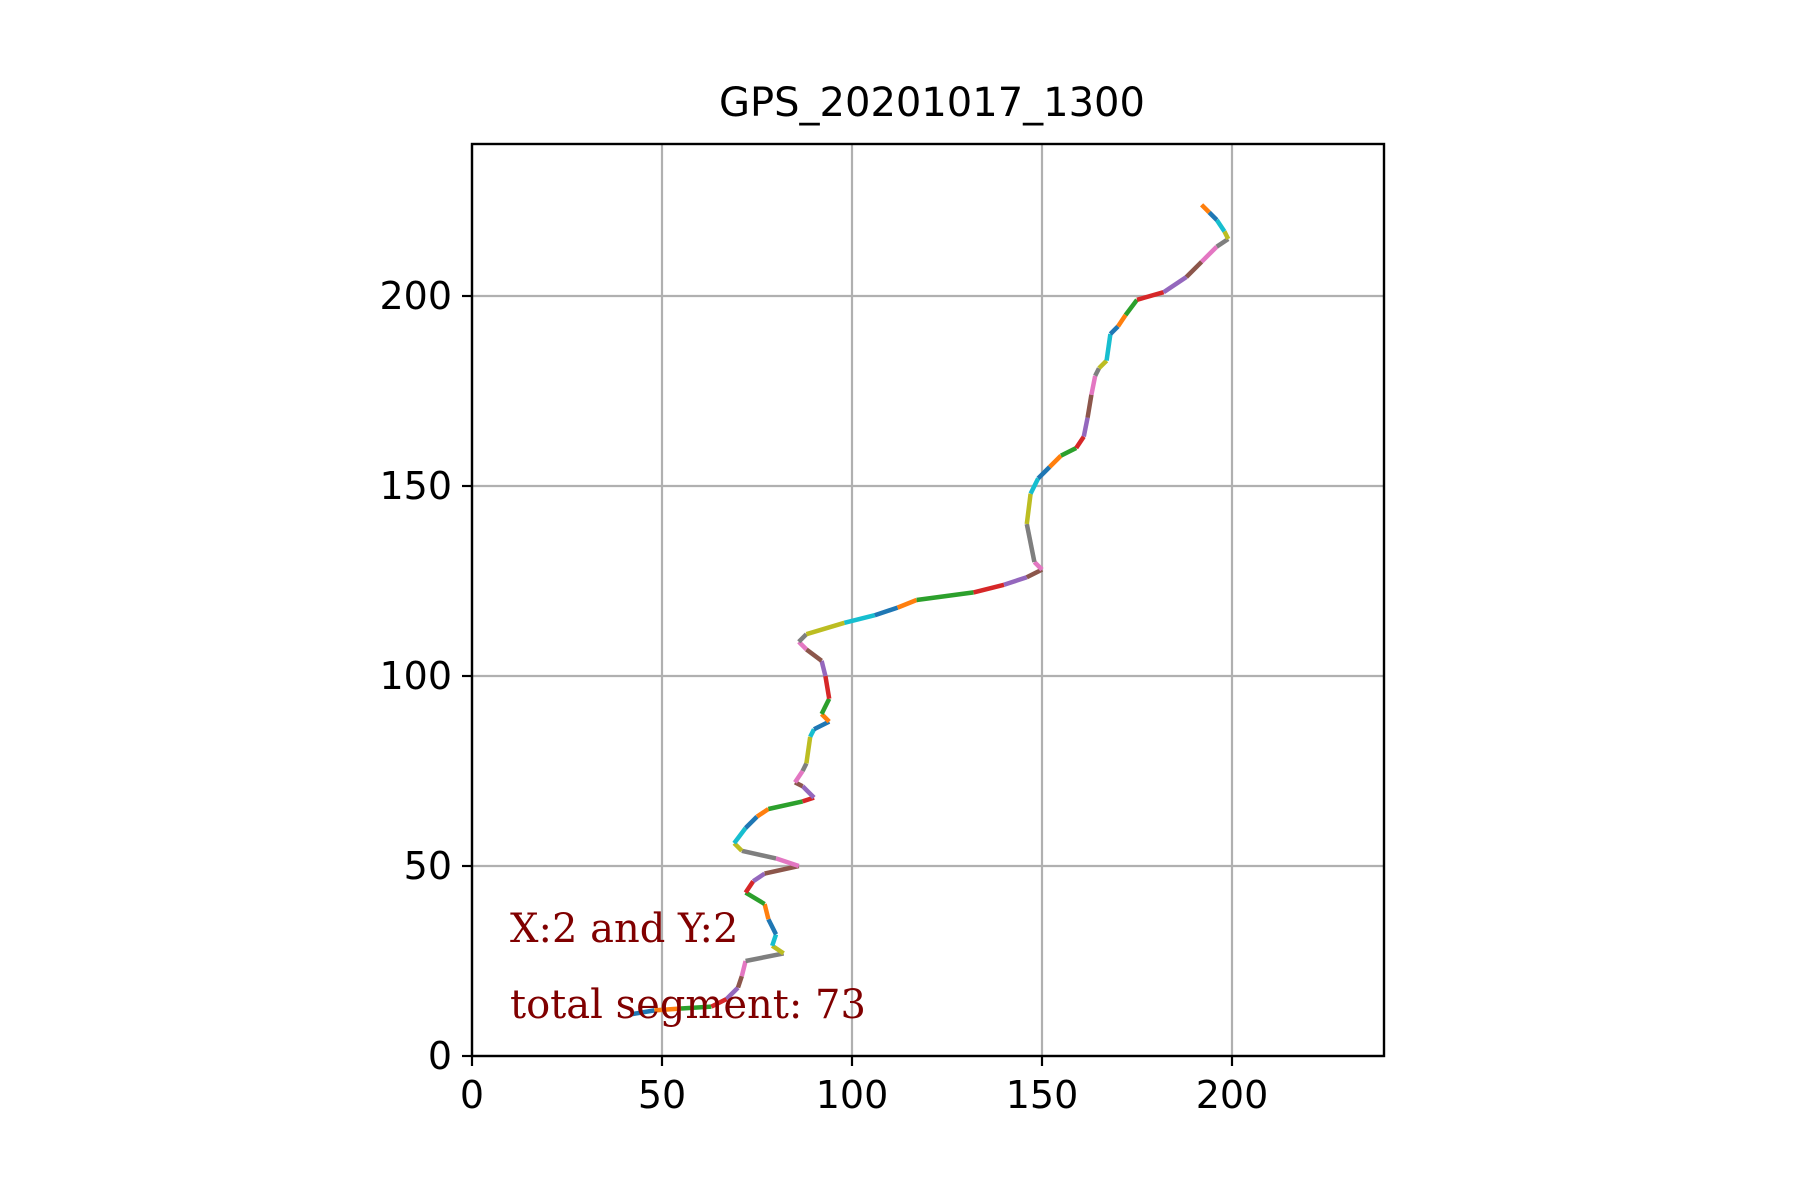 Image resolution: width=1800 pixels, height=1200 pixels. Describe the element at coordinates (440, 1056) in the screenshot. I see `y-tick-label: 0` at that location.